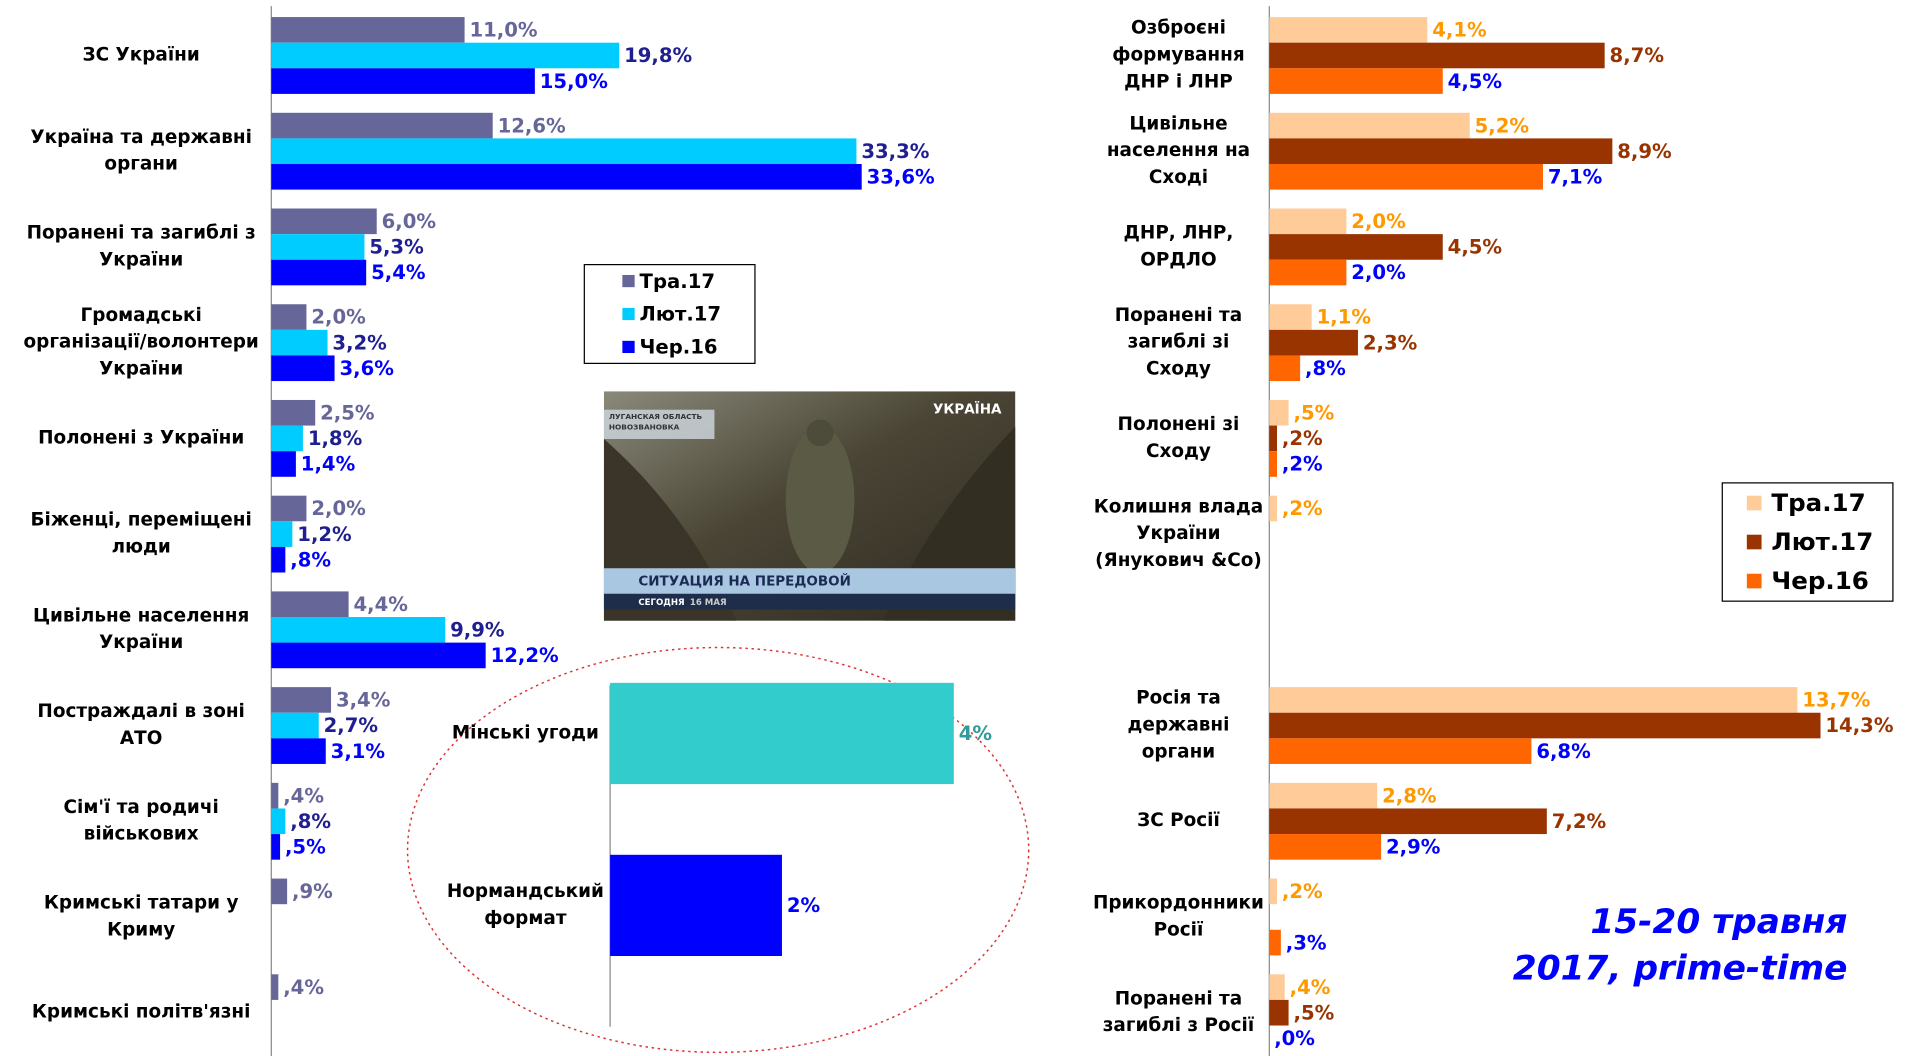 The height and width of the screenshot is (1056, 1915). I want to click on category-label: Кримські політв'язні, so click(141, 1012).